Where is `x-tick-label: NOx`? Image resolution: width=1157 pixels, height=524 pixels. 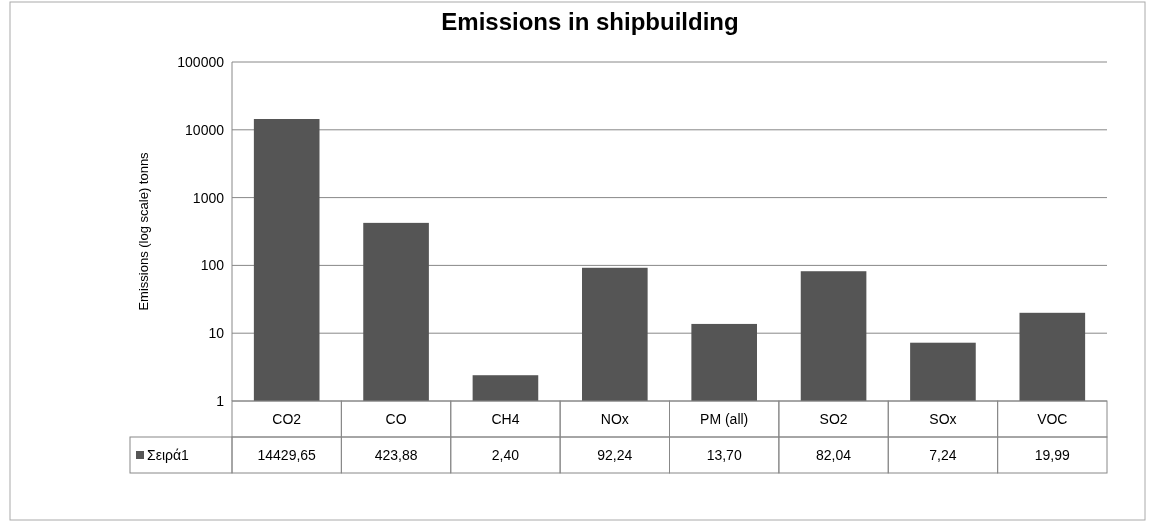
x-tick-label: NOx is located at coordinates (614, 418).